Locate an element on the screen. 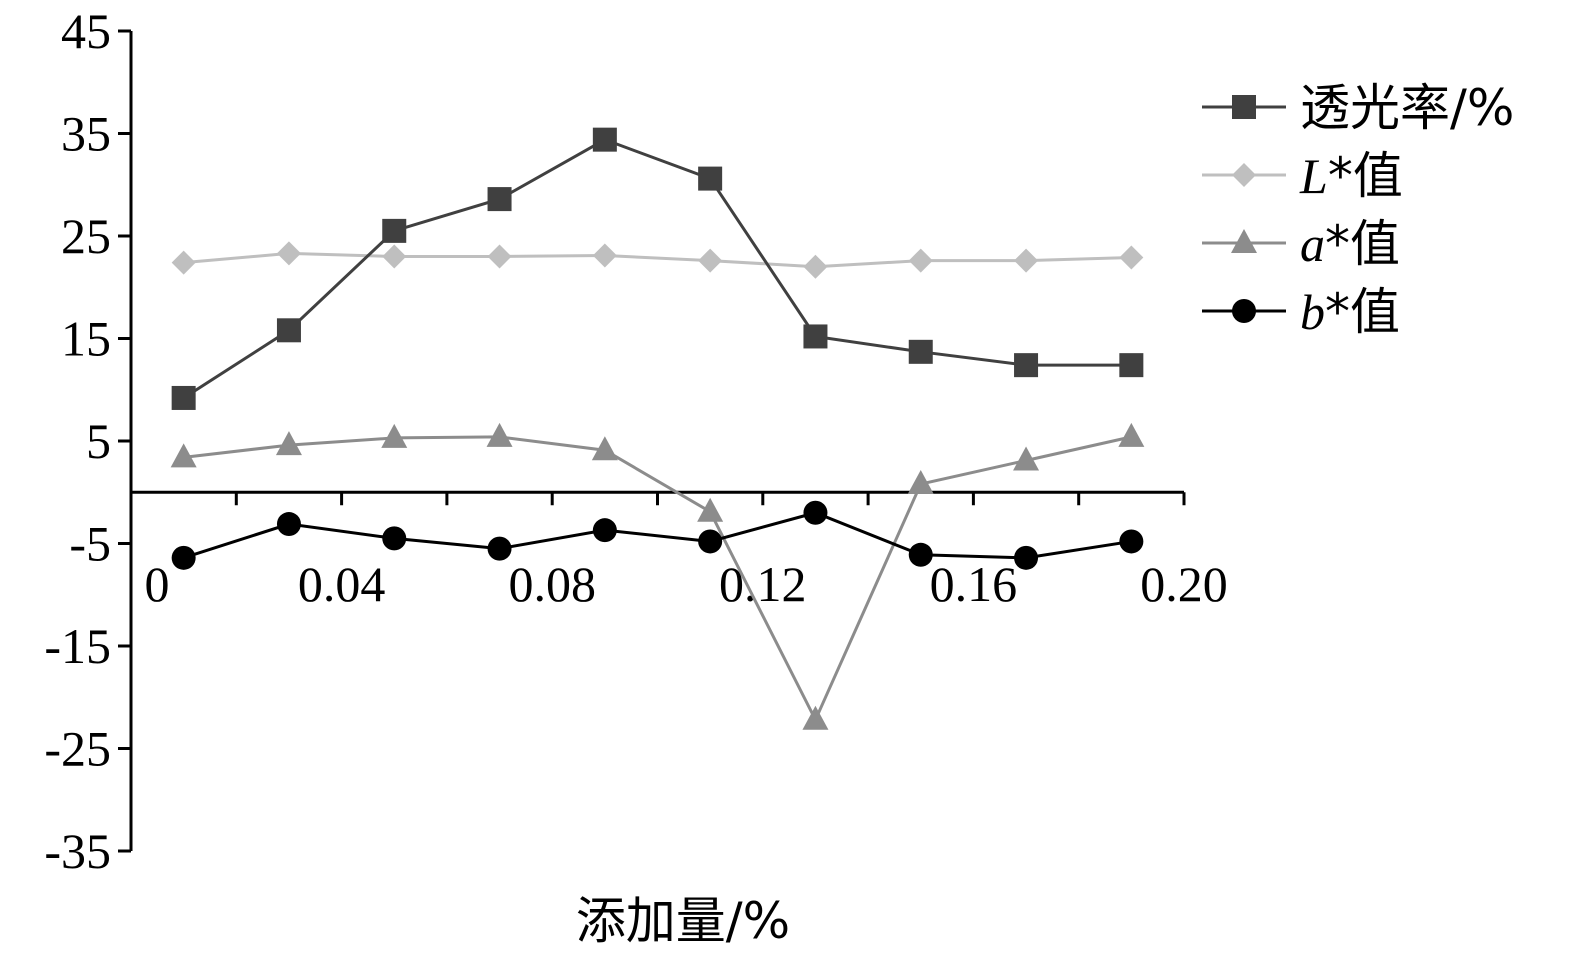 The image size is (1586, 971). legend-label-italic: b is located at coordinates (1312, 312).